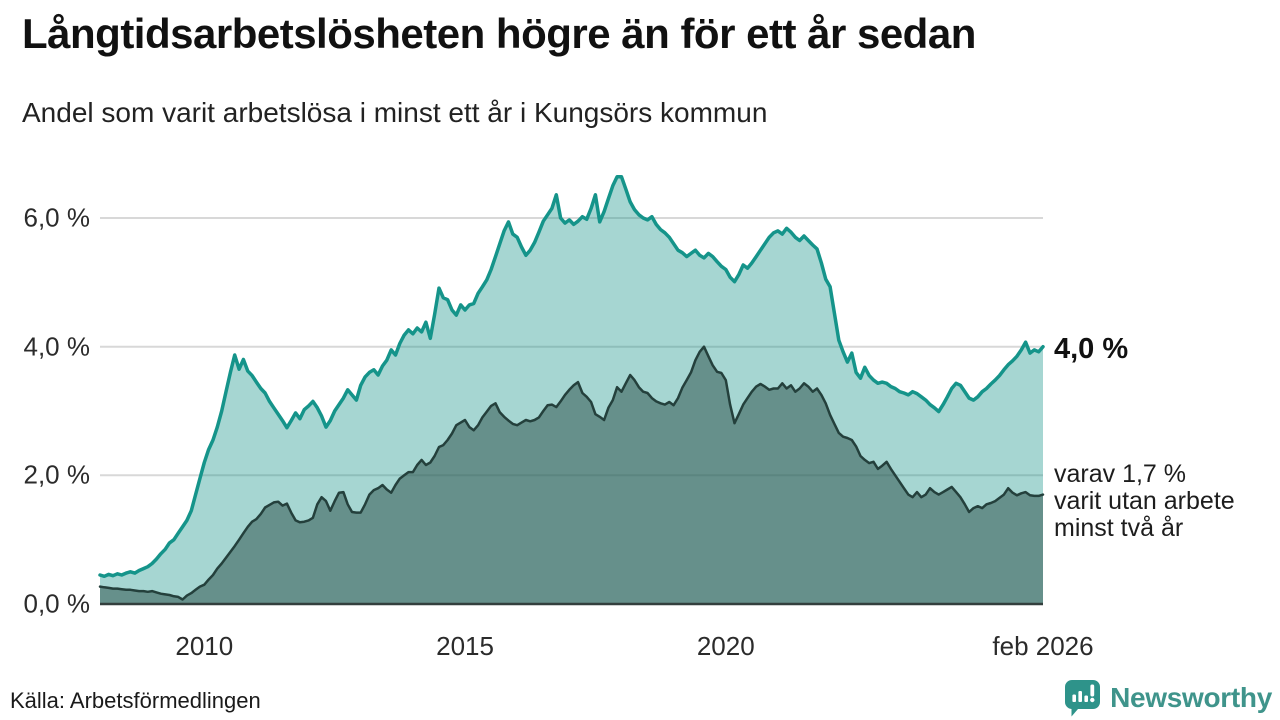 The image size is (1280, 720). I want to click on x-axis-tick-label: feb 2026, so click(1043, 646).